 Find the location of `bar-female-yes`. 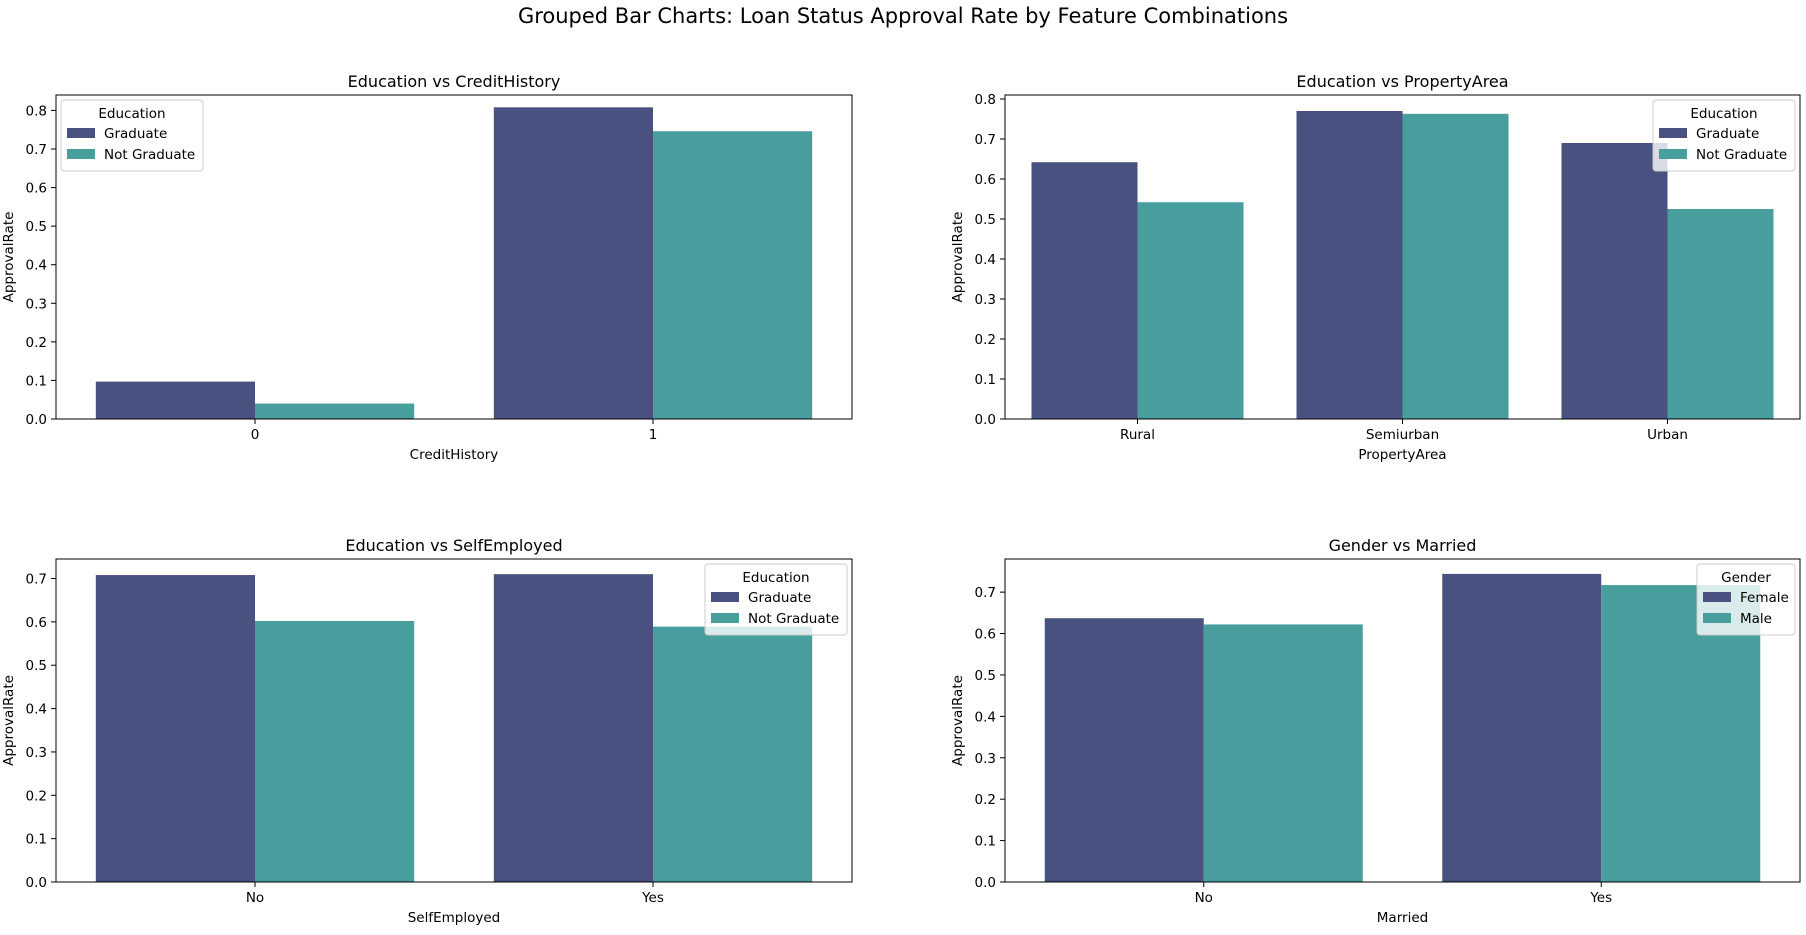

bar-female-yes is located at coordinates (1522, 727).